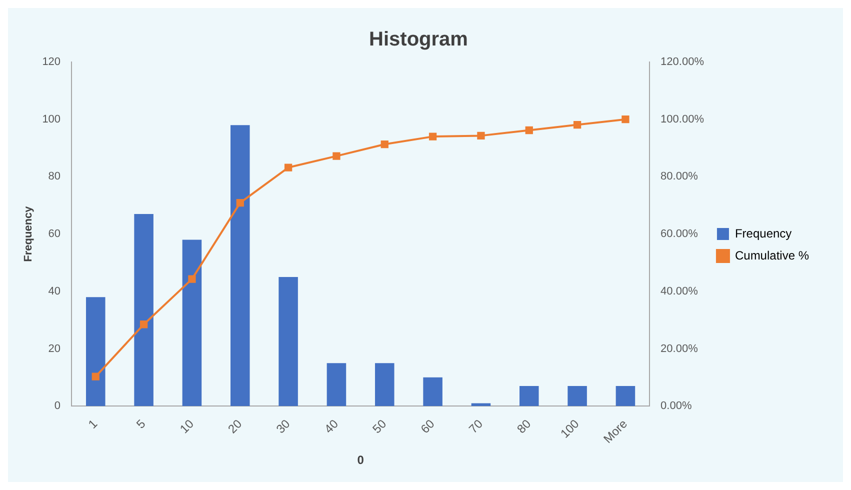 This screenshot has width=851, height=490. What do you see at coordinates (772, 255) in the screenshot?
I see `legend-label: Cumulative %` at bounding box center [772, 255].